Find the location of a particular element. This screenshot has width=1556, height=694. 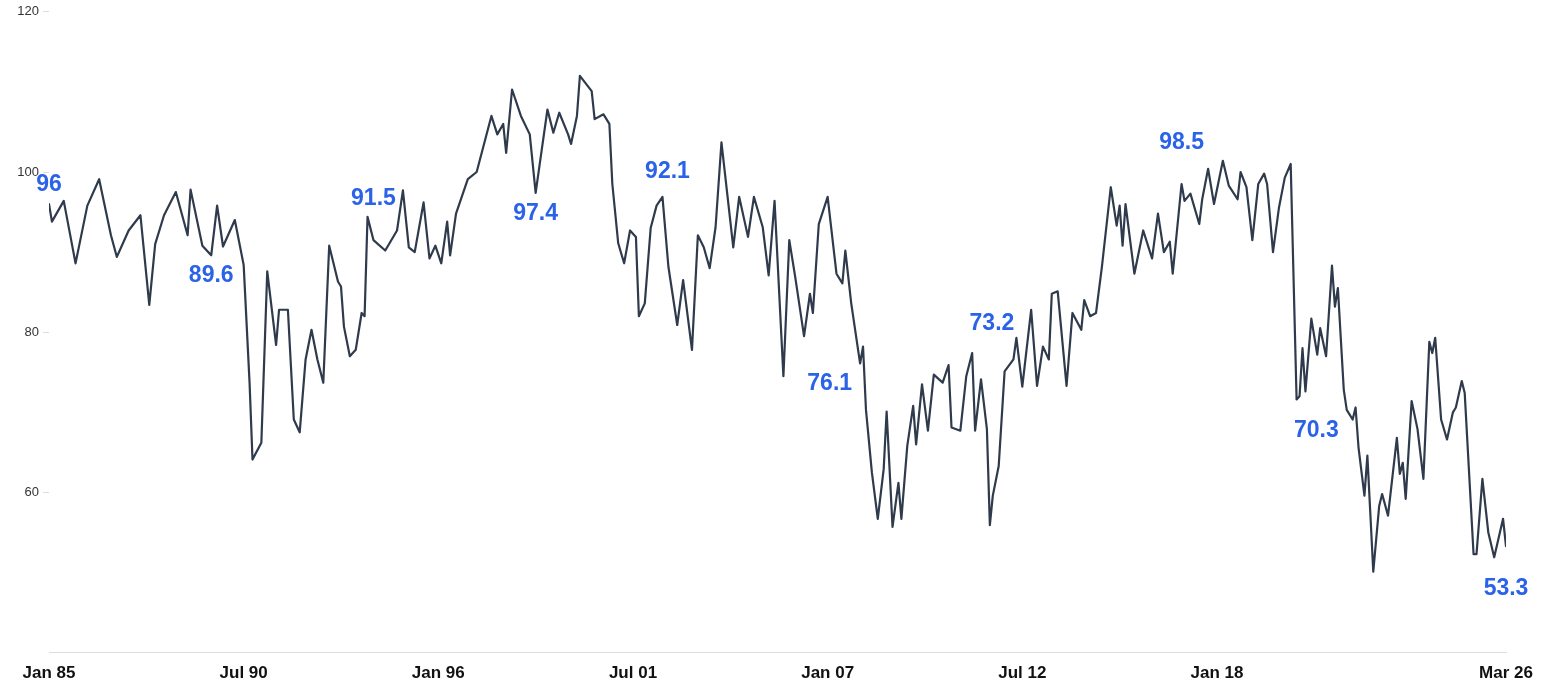

x-tick-label: Jul 90 is located at coordinates (243, 673).